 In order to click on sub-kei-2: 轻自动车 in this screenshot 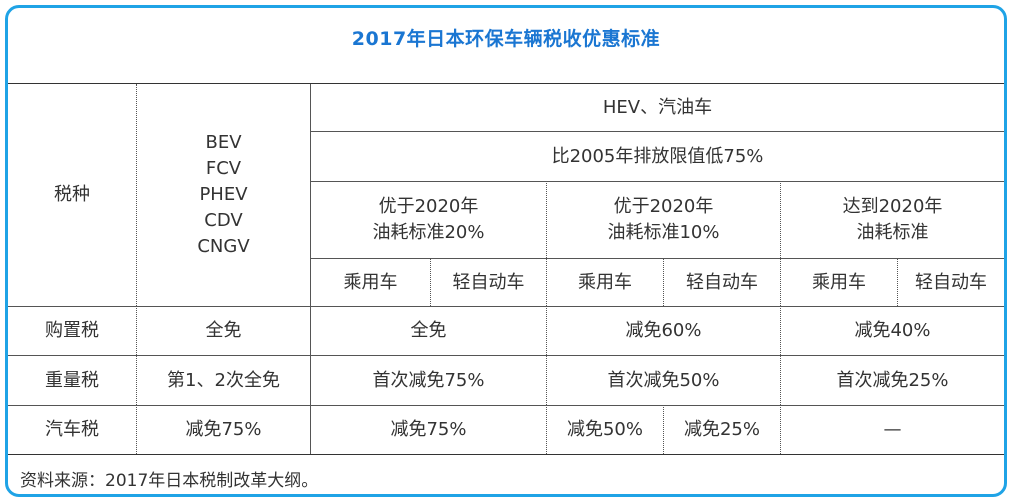, I will do `click(721, 282)`.